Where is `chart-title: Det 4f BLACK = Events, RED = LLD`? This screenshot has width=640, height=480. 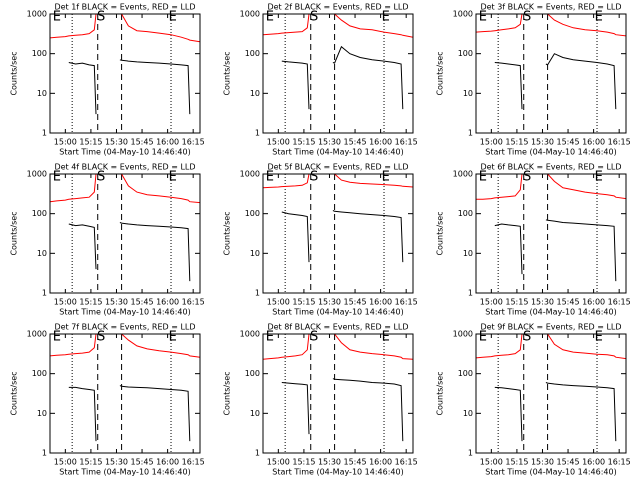 chart-title: Det 4f BLACK = Events, RED = LLD is located at coordinates (124, 167).